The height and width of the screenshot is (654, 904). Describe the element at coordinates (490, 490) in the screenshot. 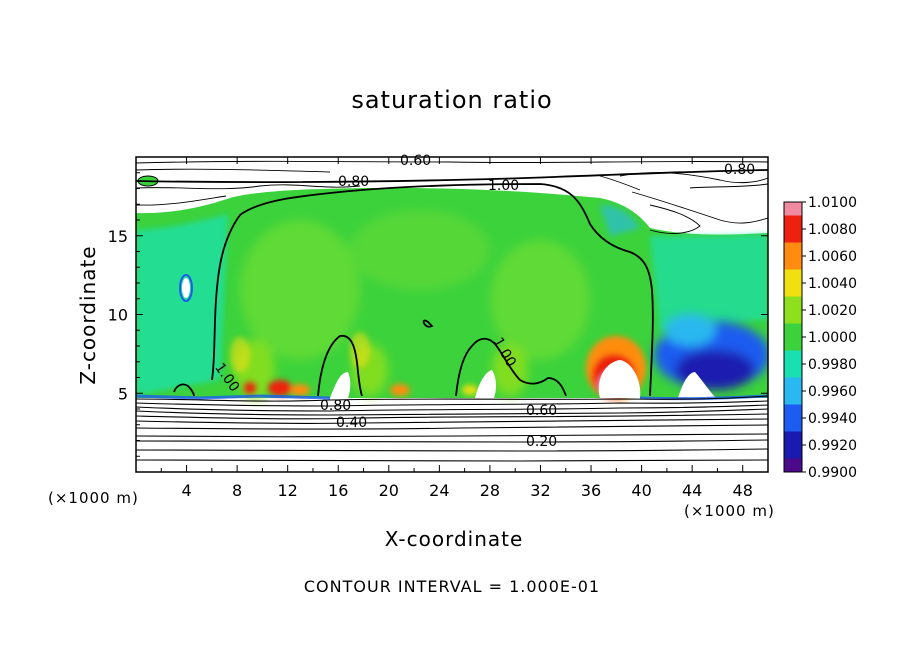

I see `x-tick-label: 28` at that location.